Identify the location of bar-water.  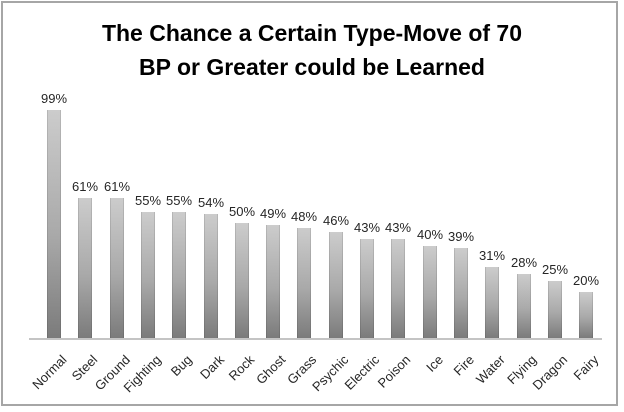
(492, 302).